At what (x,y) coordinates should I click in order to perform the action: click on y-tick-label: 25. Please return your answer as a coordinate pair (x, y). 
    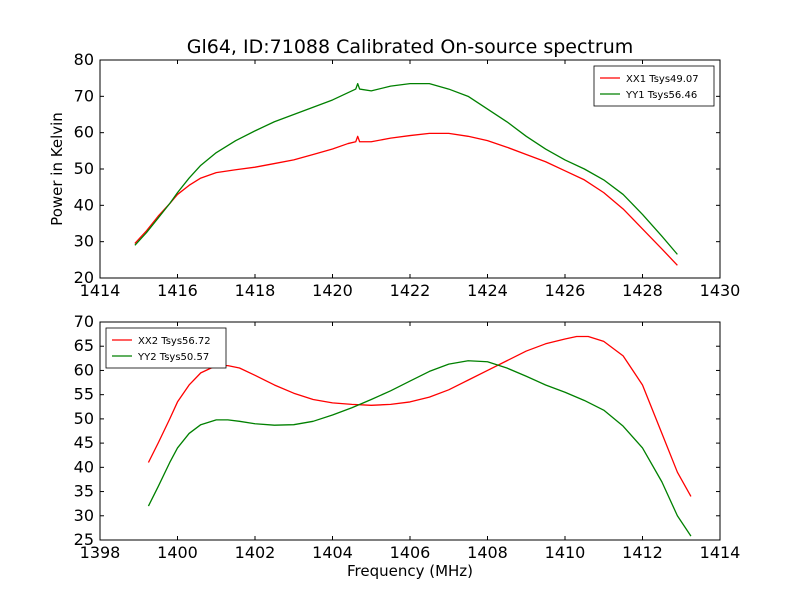
    Looking at the image, I should click on (84, 539).